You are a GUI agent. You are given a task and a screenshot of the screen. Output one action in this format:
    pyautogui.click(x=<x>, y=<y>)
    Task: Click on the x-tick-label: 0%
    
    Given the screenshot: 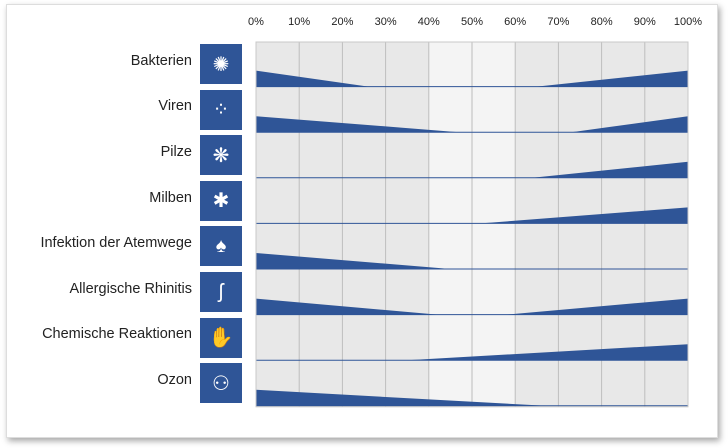 What is the action you would take?
    pyautogui.click(x=256, y=22)
    